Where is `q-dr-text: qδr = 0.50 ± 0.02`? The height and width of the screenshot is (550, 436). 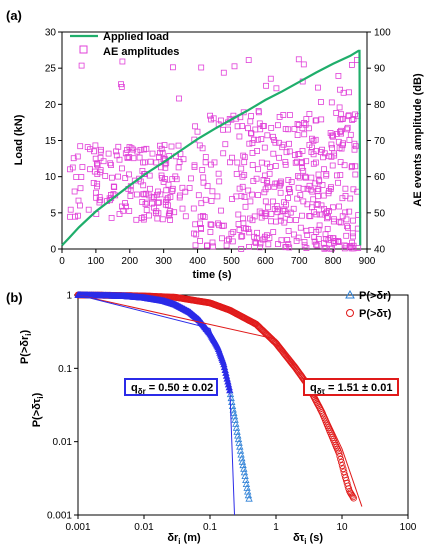
q-dr-text: qδr = 0.50 ± 0.02 is located at coordinates (172, 389).